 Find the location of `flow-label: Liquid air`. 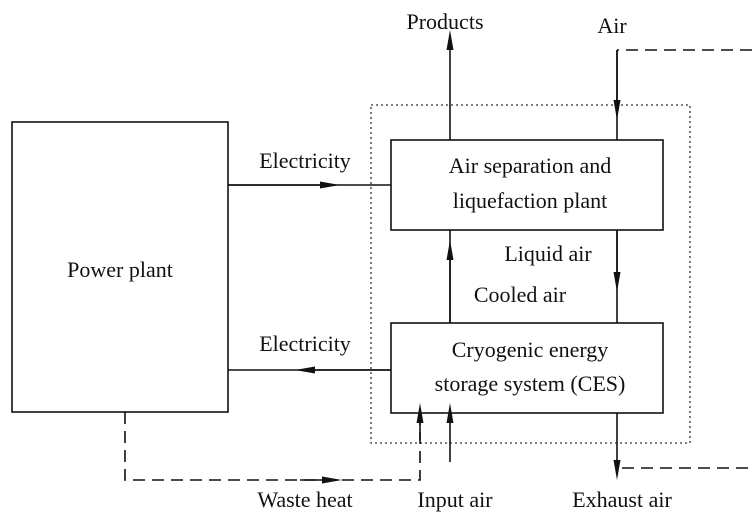

flow-label: Liquid air is located at coordinates (548, 253).